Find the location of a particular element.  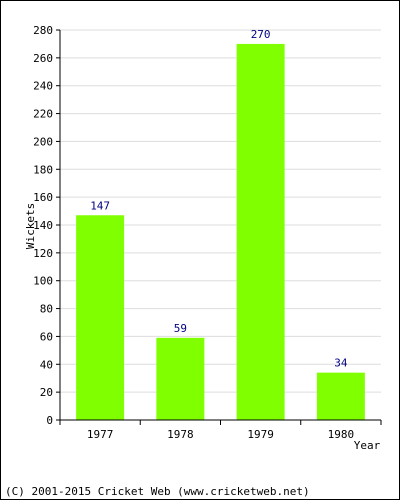

y-tick-label: 40 is located at coordinates (46, 364).